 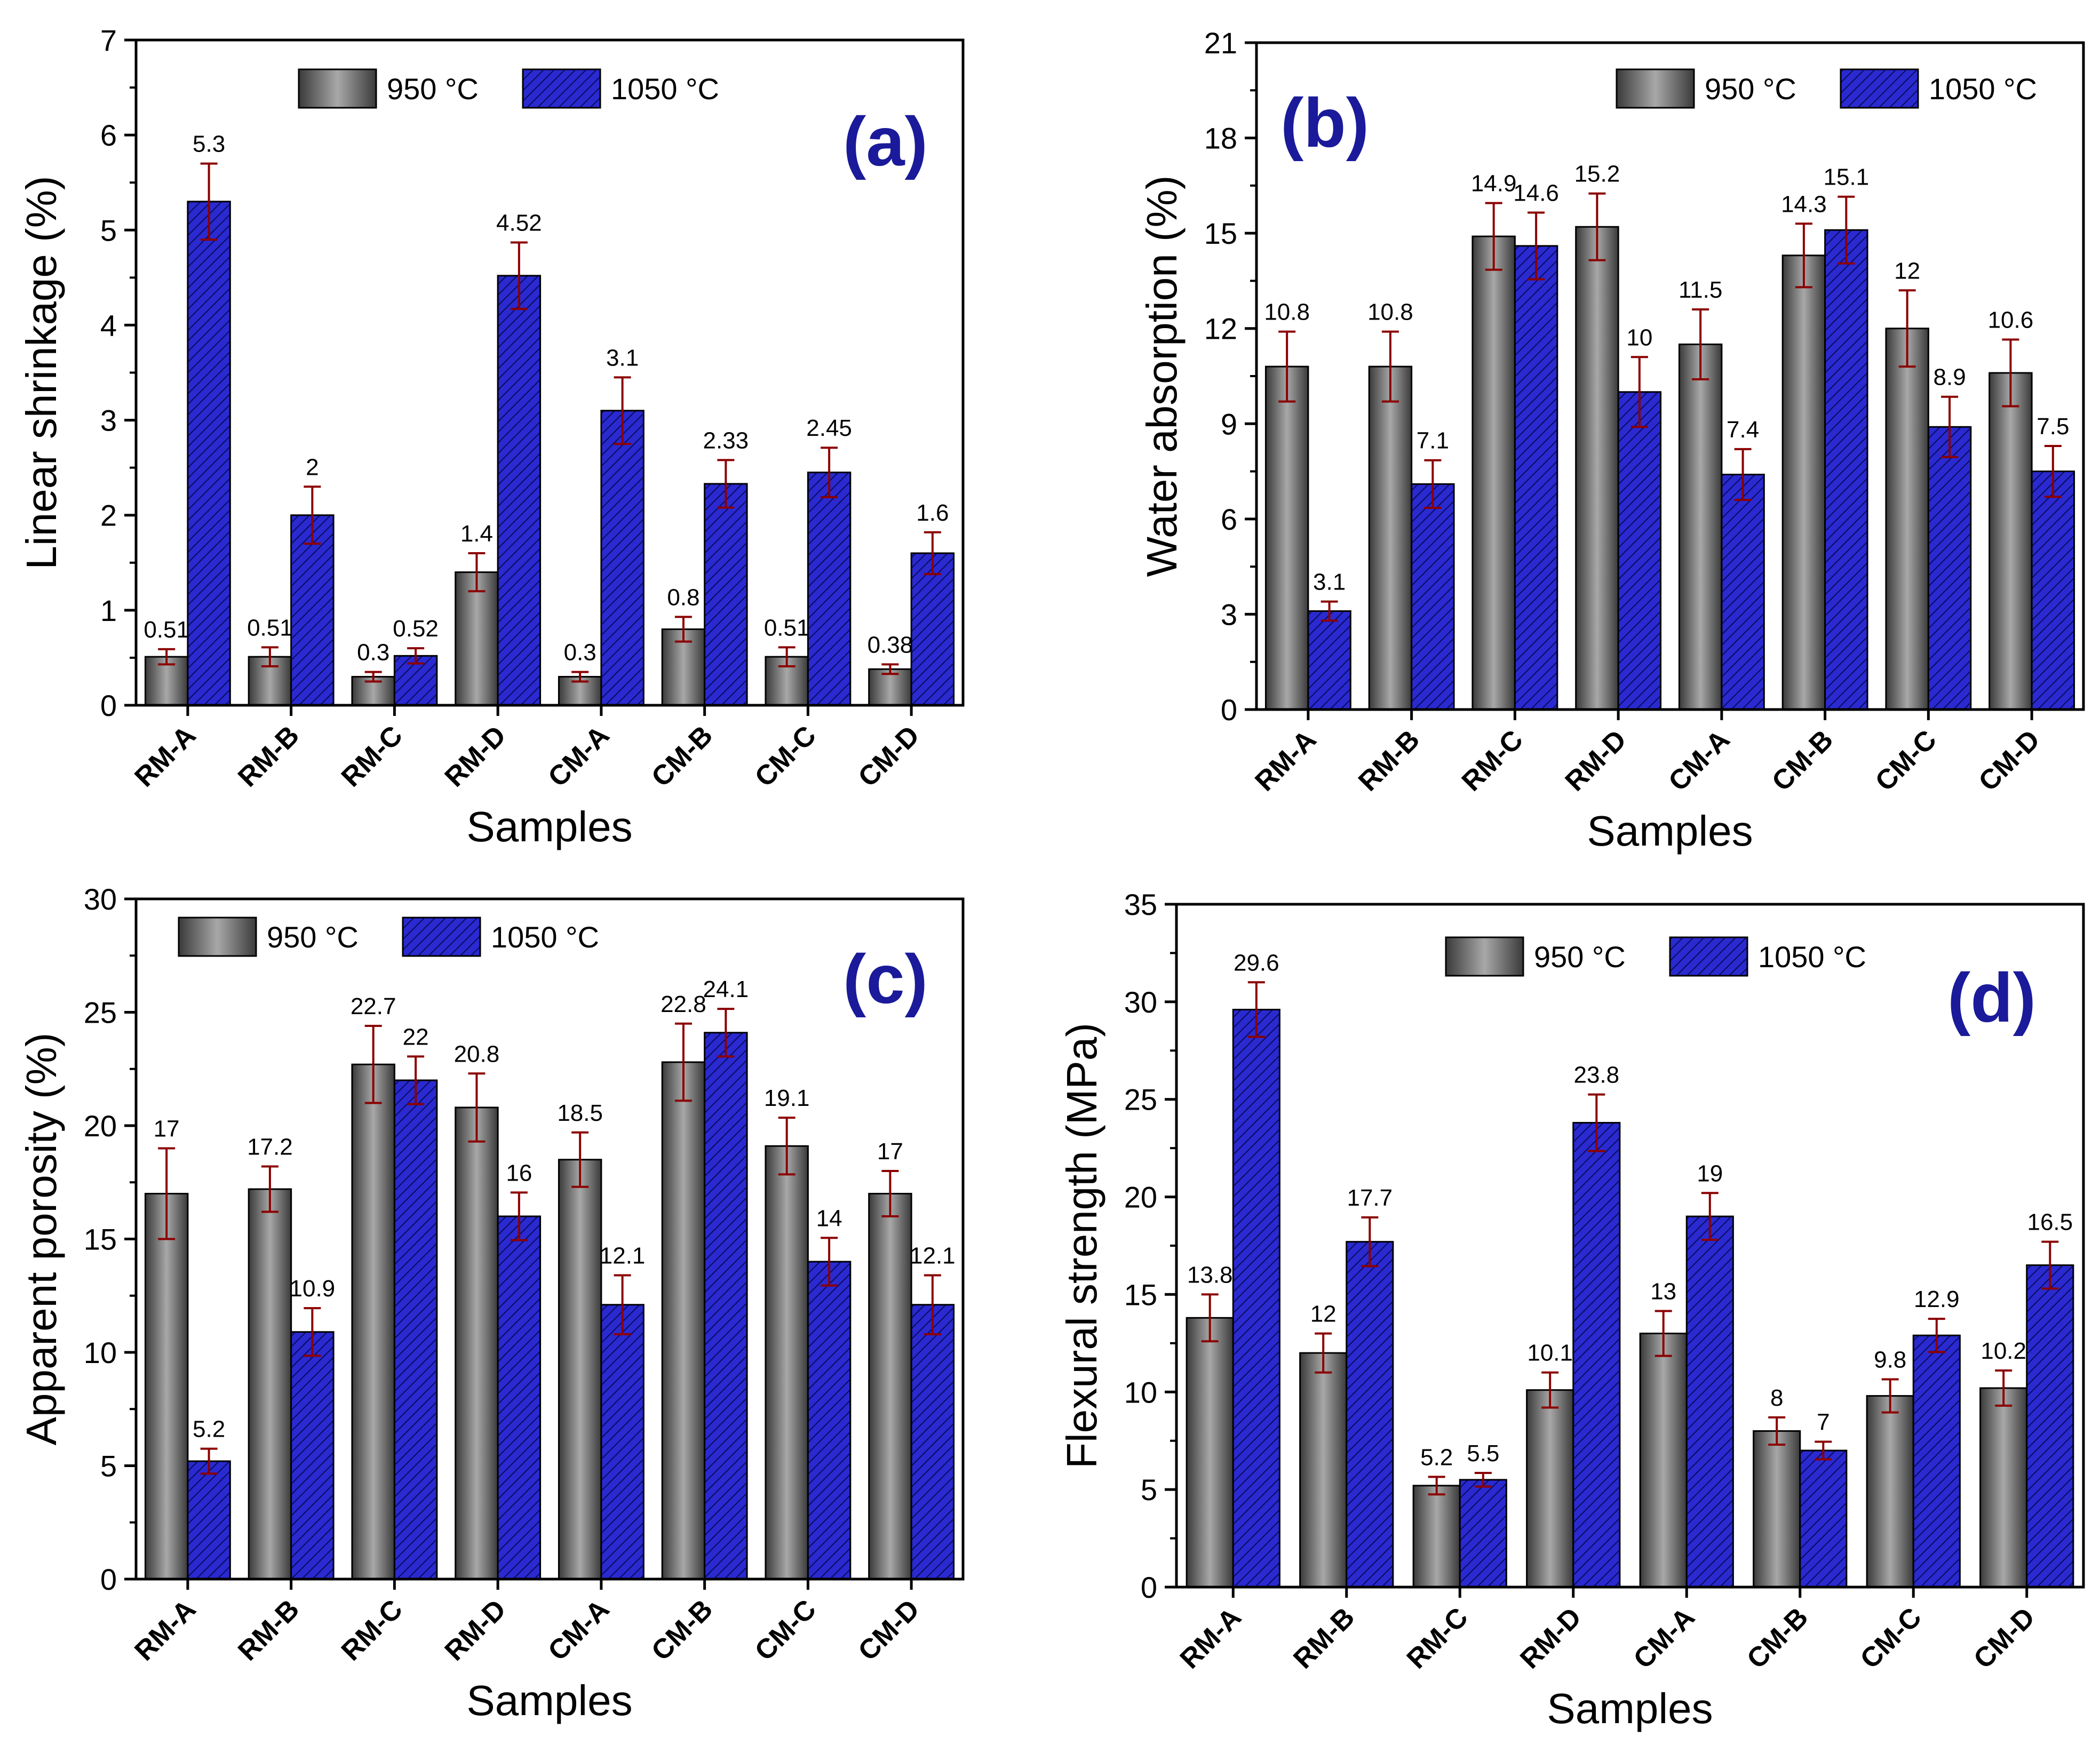 What do you see at coordinates (683, 1004) in the screenshot?
I see `data-label: 22.8` at bounding box center [683, 1004].